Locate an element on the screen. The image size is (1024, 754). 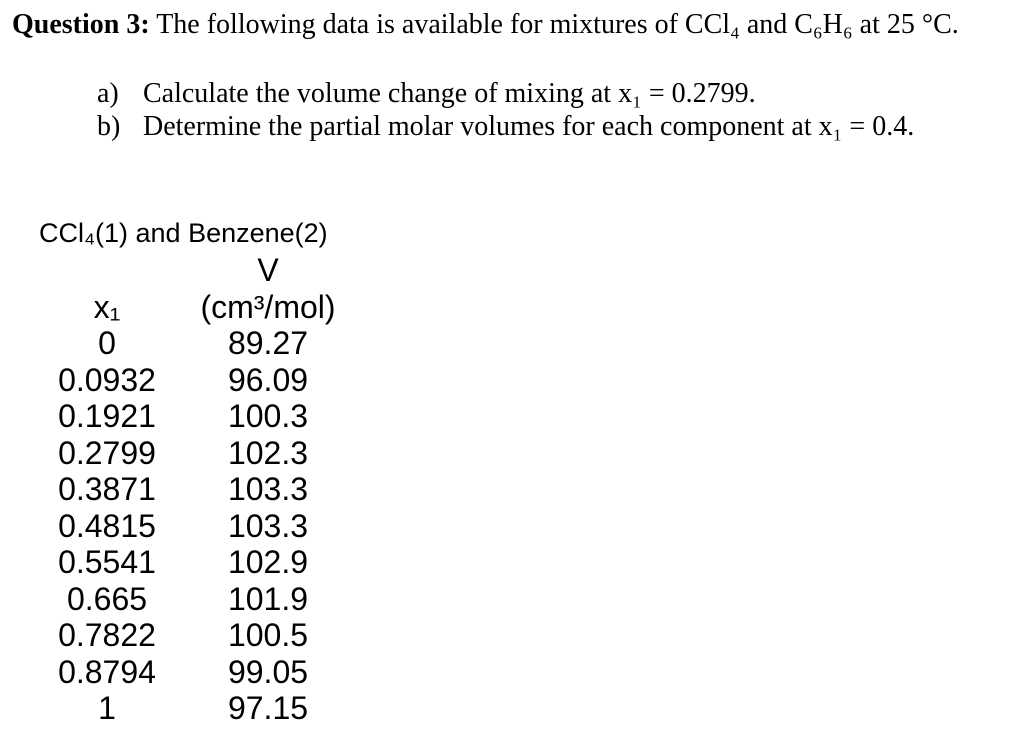
v-unit-header: (cm³/mol) is located at coordinates (268, 306).